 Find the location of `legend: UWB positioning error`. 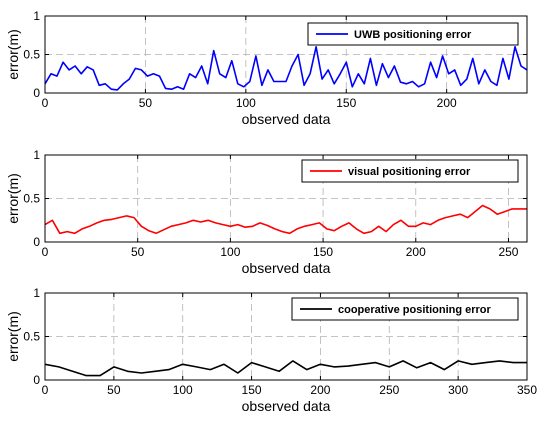

legend: UWB positioning error is located at coordinates (413, 34).